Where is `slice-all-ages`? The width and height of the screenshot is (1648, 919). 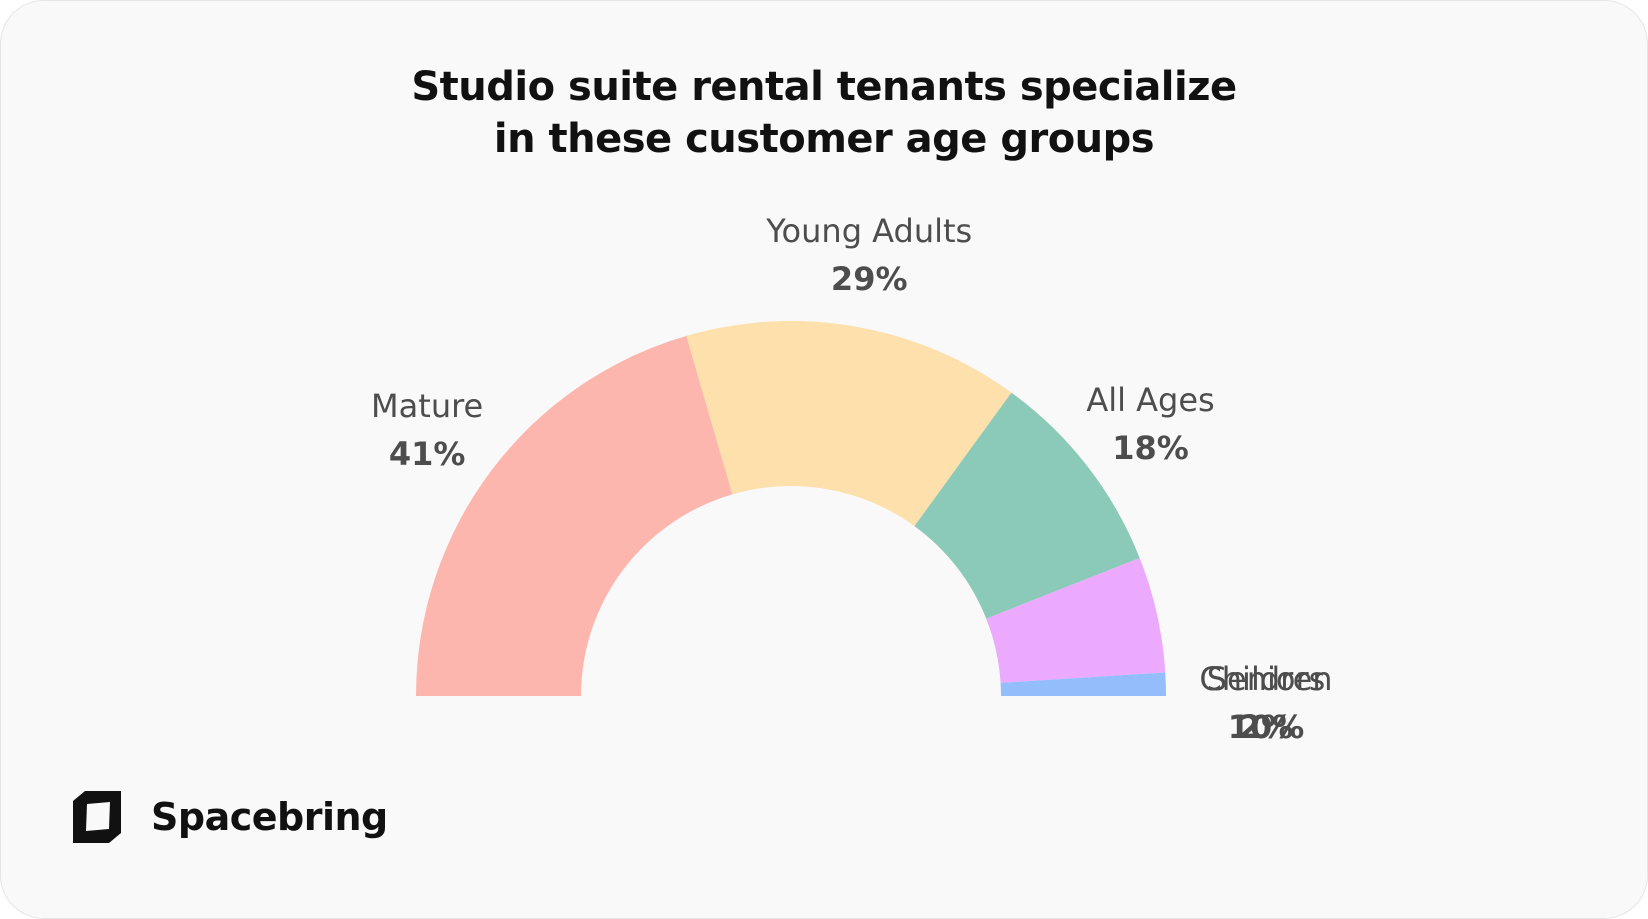
slice-all-ages is located at coordinates (1027, 505).